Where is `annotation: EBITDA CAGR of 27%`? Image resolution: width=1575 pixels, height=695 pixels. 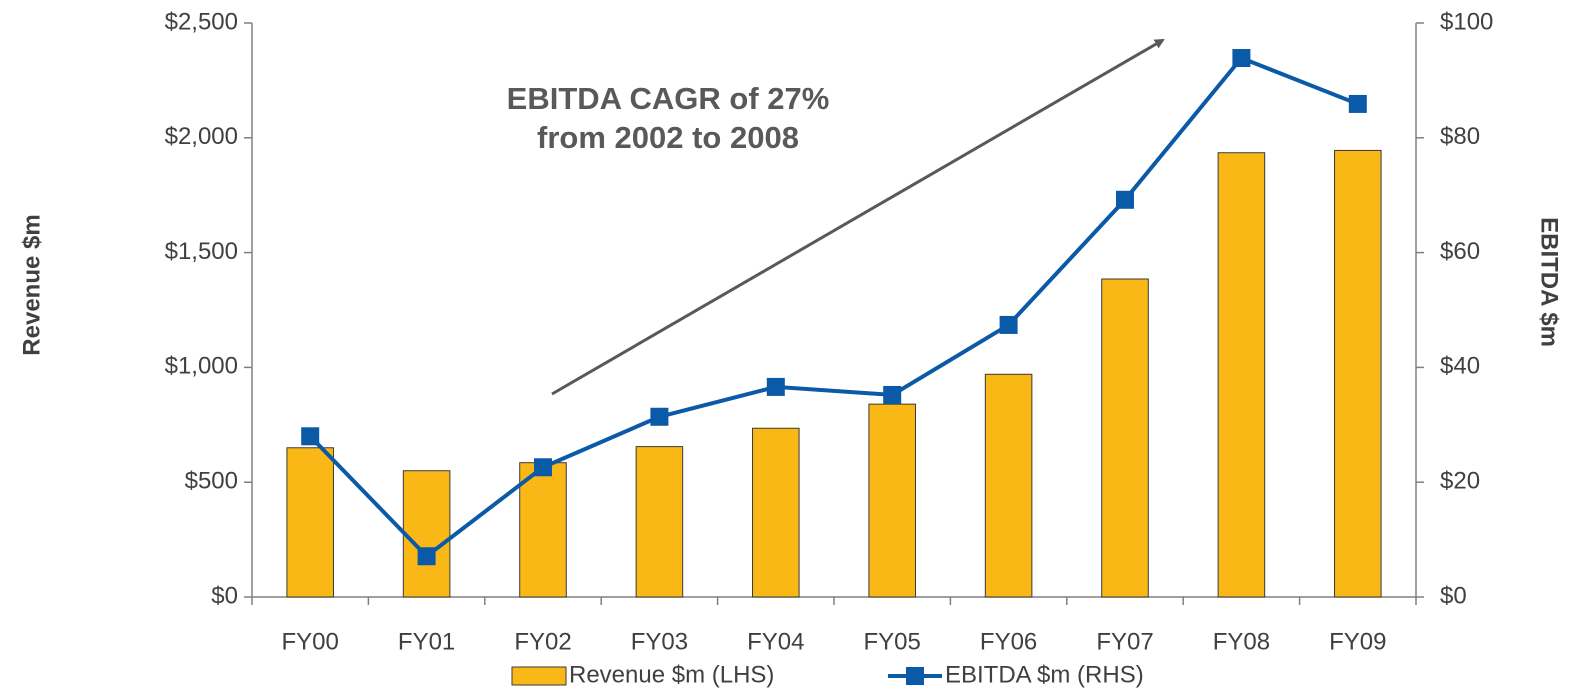 annotation: EBITDA CAGR of 27% is located at coordinates (668, 98).